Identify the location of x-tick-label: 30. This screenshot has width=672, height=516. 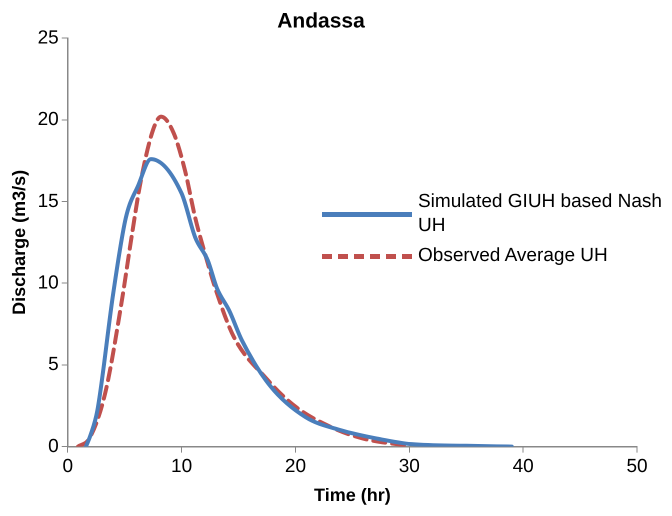
(409, 467).